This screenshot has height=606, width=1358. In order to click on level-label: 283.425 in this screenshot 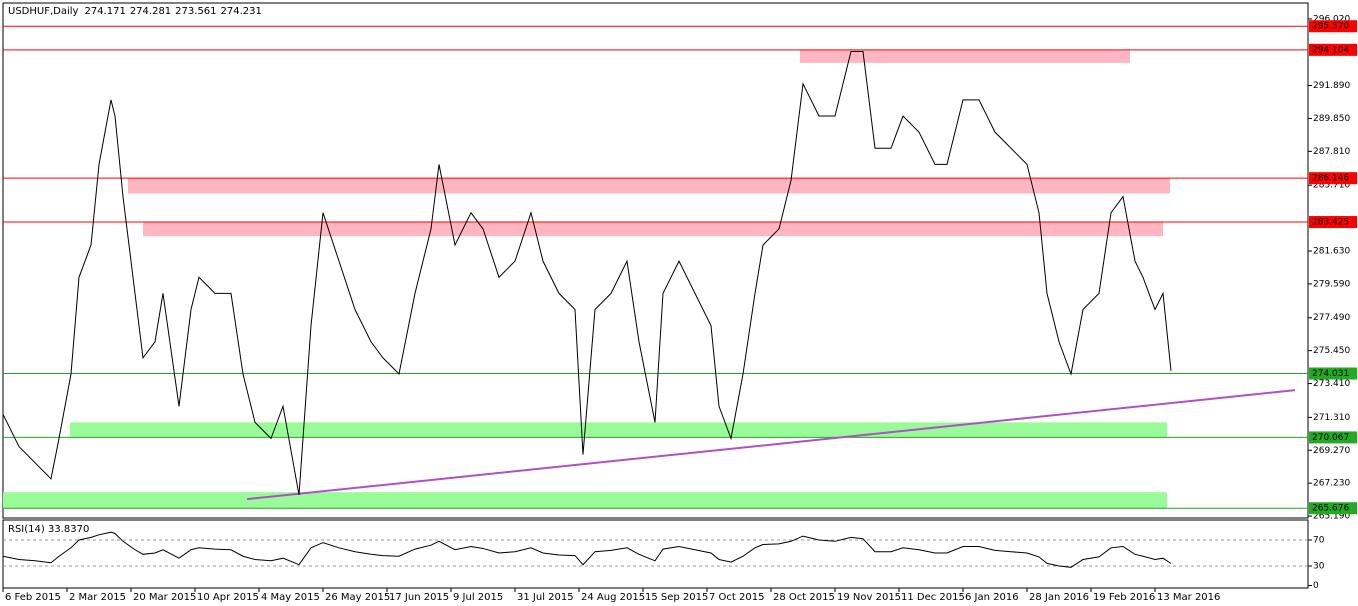, I will do `click(1330, 223)`.